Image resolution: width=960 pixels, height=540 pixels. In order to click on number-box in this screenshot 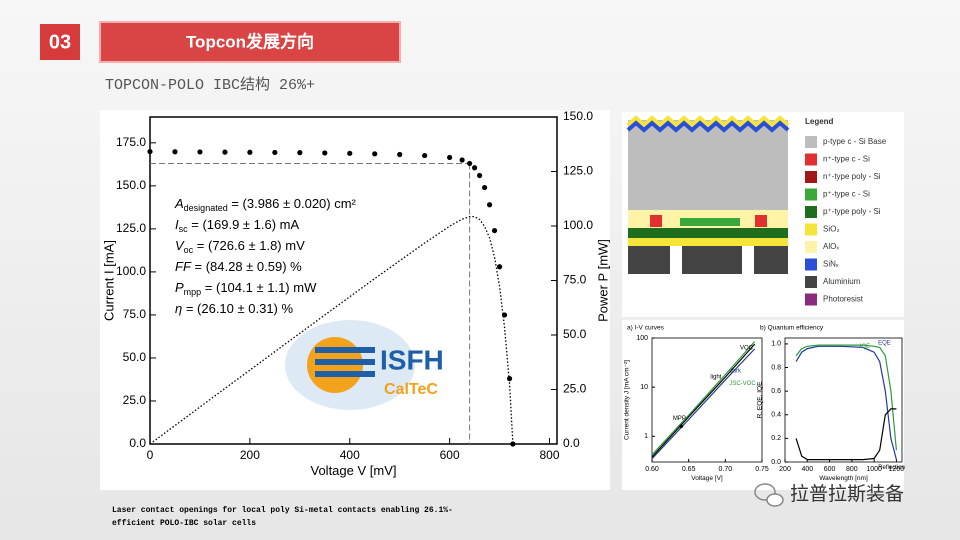, I will do `click(60, 42)`.